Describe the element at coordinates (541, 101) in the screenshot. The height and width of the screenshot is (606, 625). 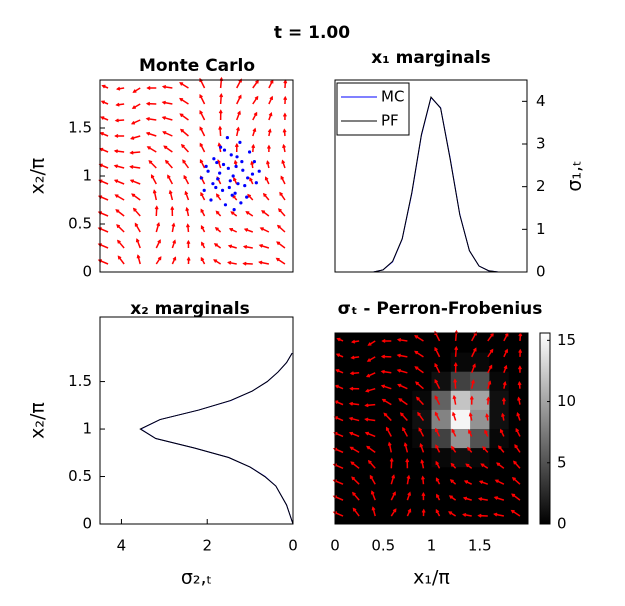
I see `y-tick-label: 4` at that location.